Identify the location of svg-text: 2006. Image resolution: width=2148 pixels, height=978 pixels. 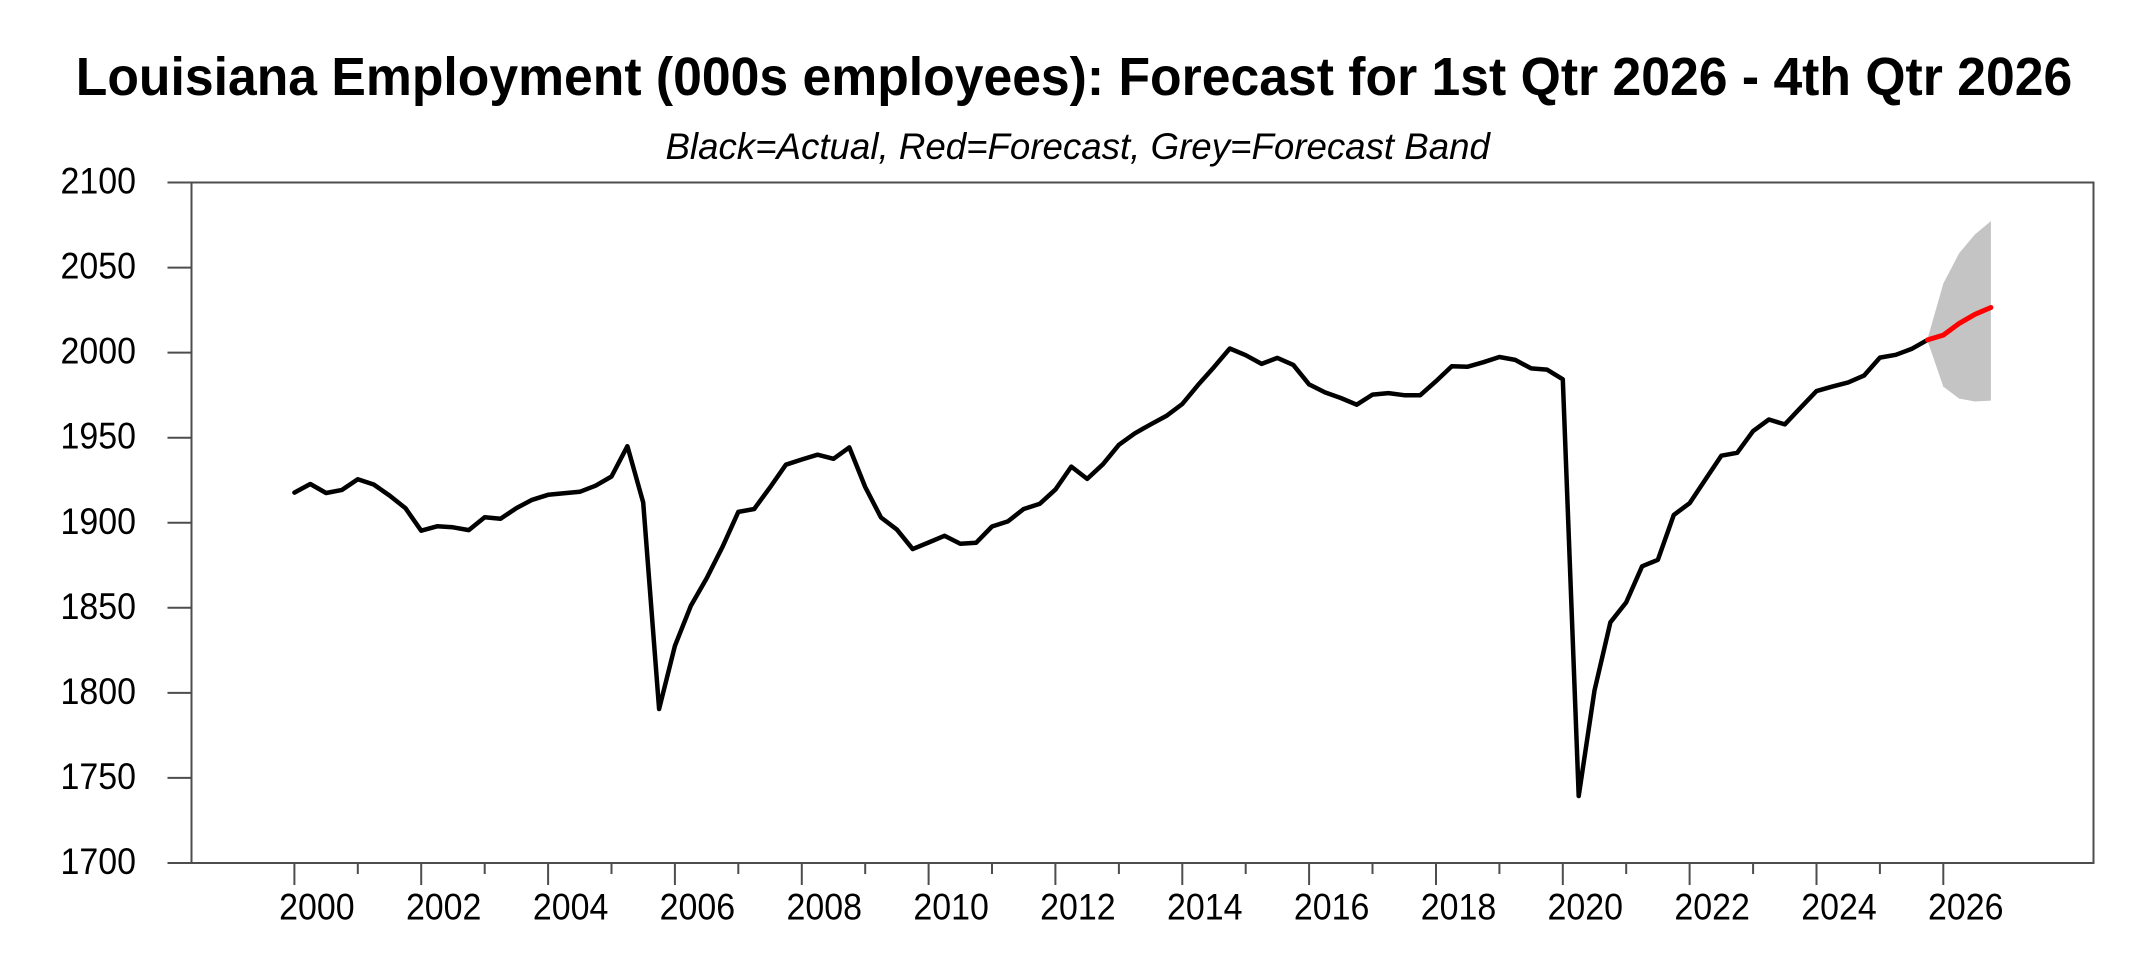
(698, 907).